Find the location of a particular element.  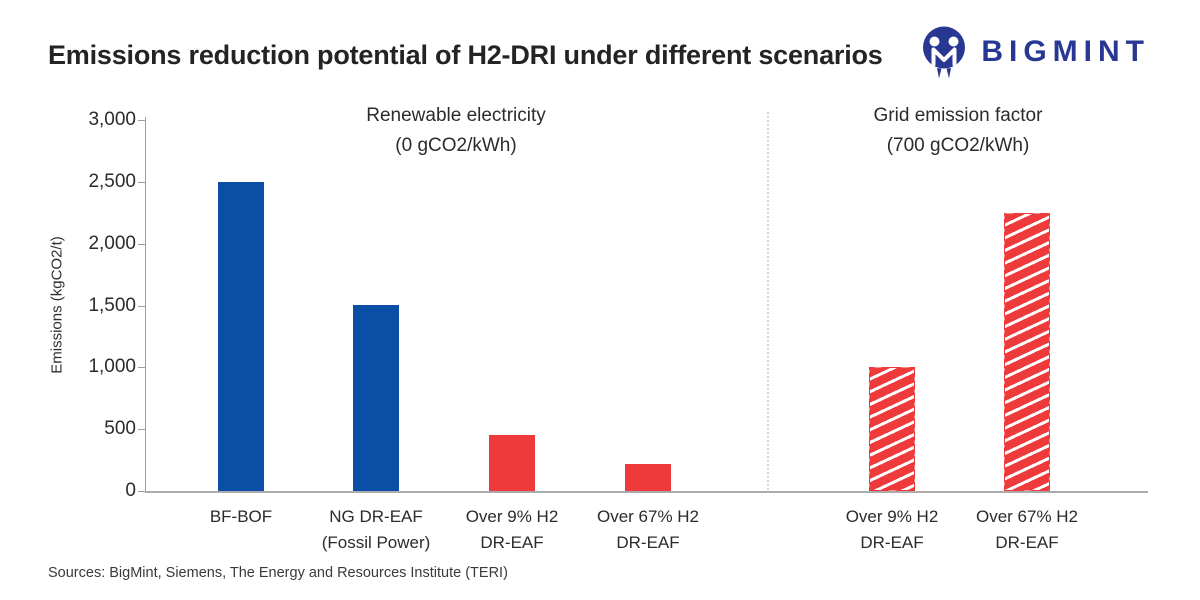

bigmint-icon is located at coordinates (944, 52).